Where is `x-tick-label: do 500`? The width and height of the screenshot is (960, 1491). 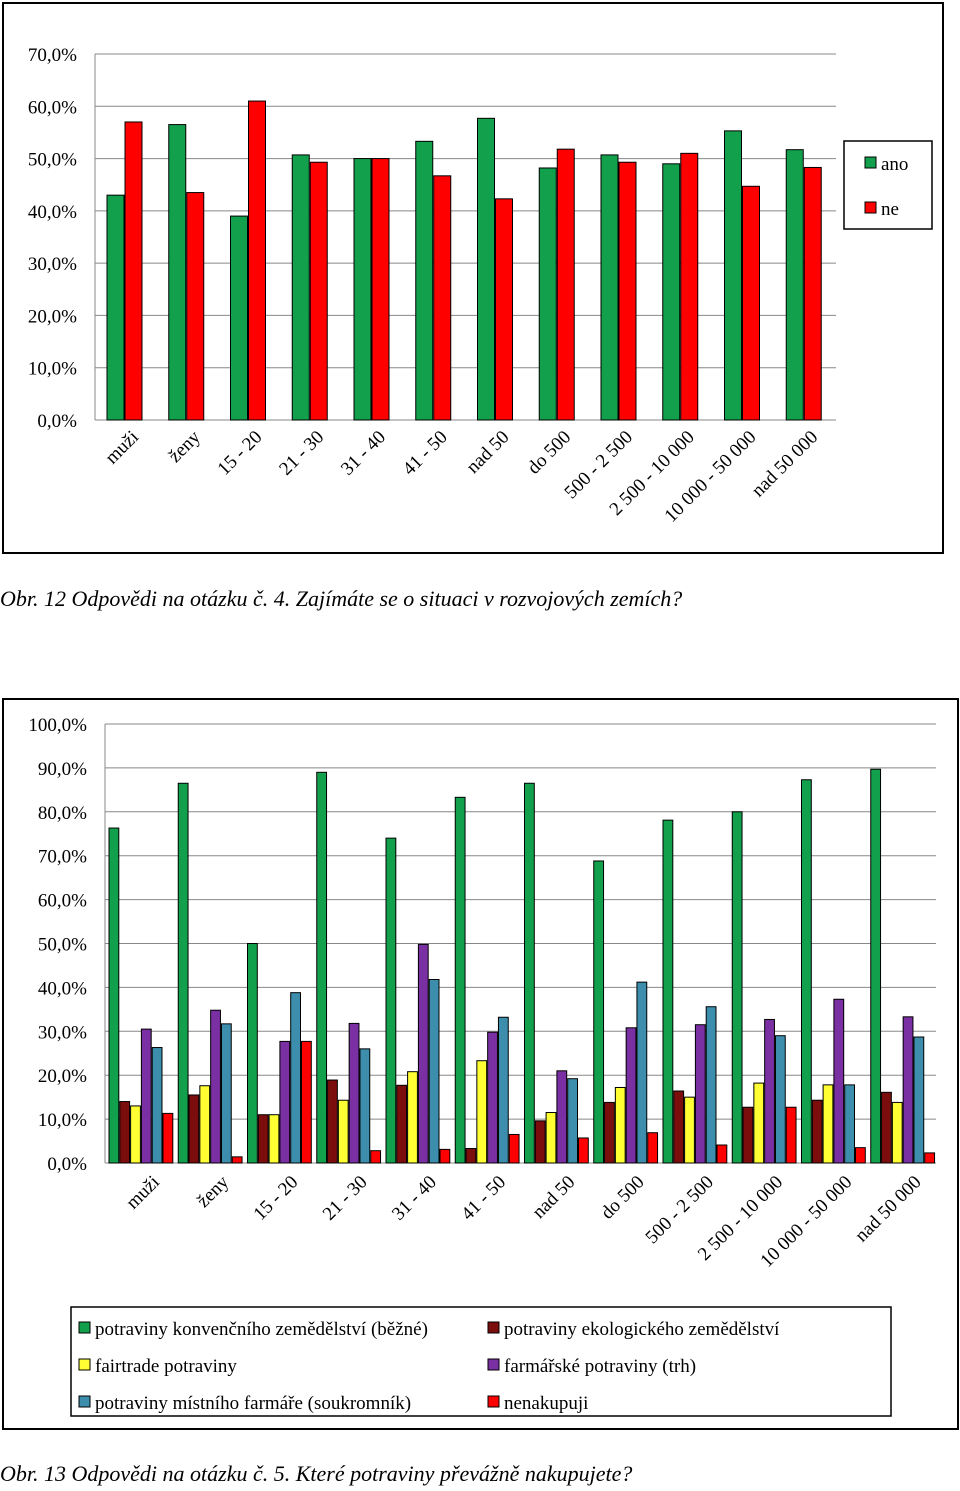
x-tick-label: do 500 is located at coordinates (623, 1198).